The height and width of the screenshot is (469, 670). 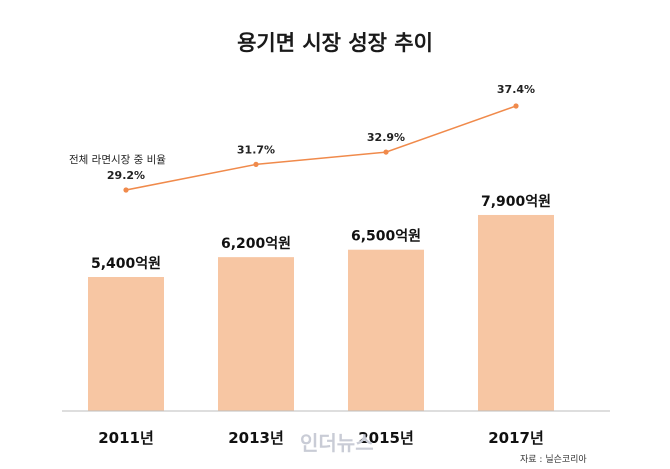 What do you see at coordinates (335, 43) in the screenshot?
I see `chart-title: 용기면 시장 성장 추이` at bounding box center [335, 43].